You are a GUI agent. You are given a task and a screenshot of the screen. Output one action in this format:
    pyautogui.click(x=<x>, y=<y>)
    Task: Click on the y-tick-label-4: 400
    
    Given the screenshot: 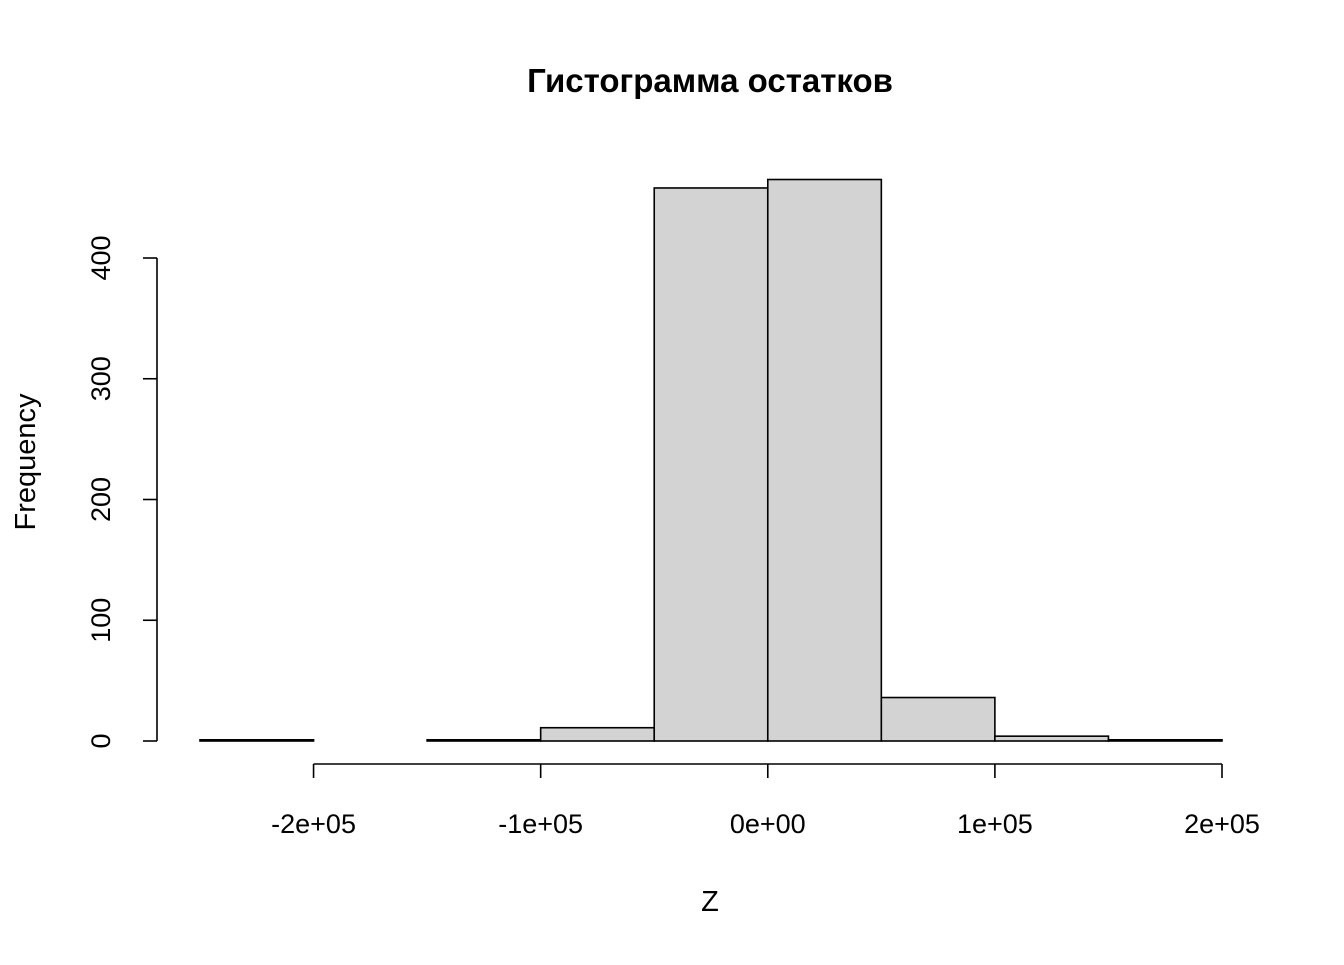 What is the action you would take?
    pyautogui.click(x=101, y=257)
    